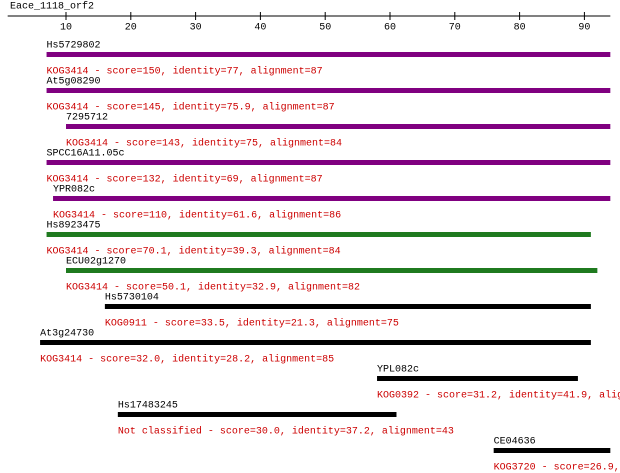 Image resolution: width=620 pixels, height=473 pixels. Describe the element at coordinates (398, 370) in the screenshot. I see `hit-name: YPL082c` at that location.